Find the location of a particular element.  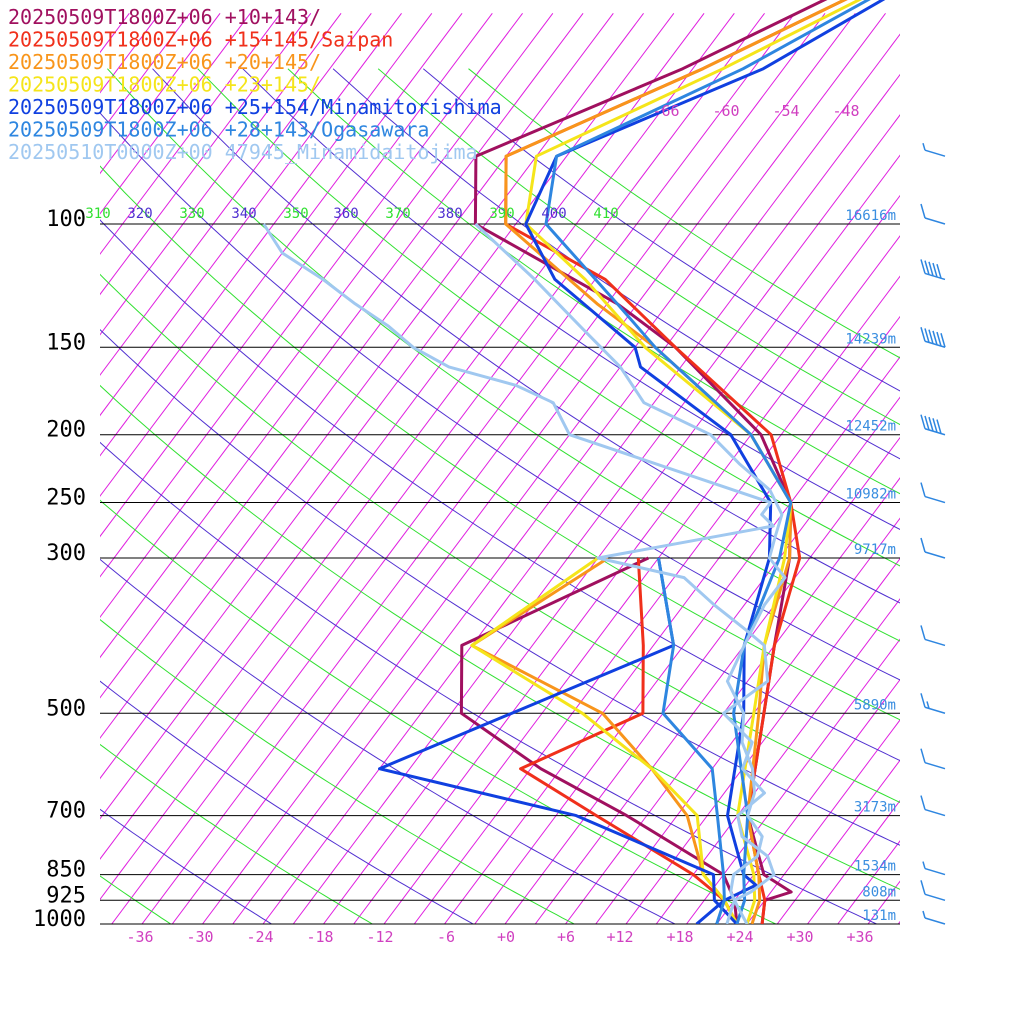

pressure-label: 300 is located at coordinates (66, 553).